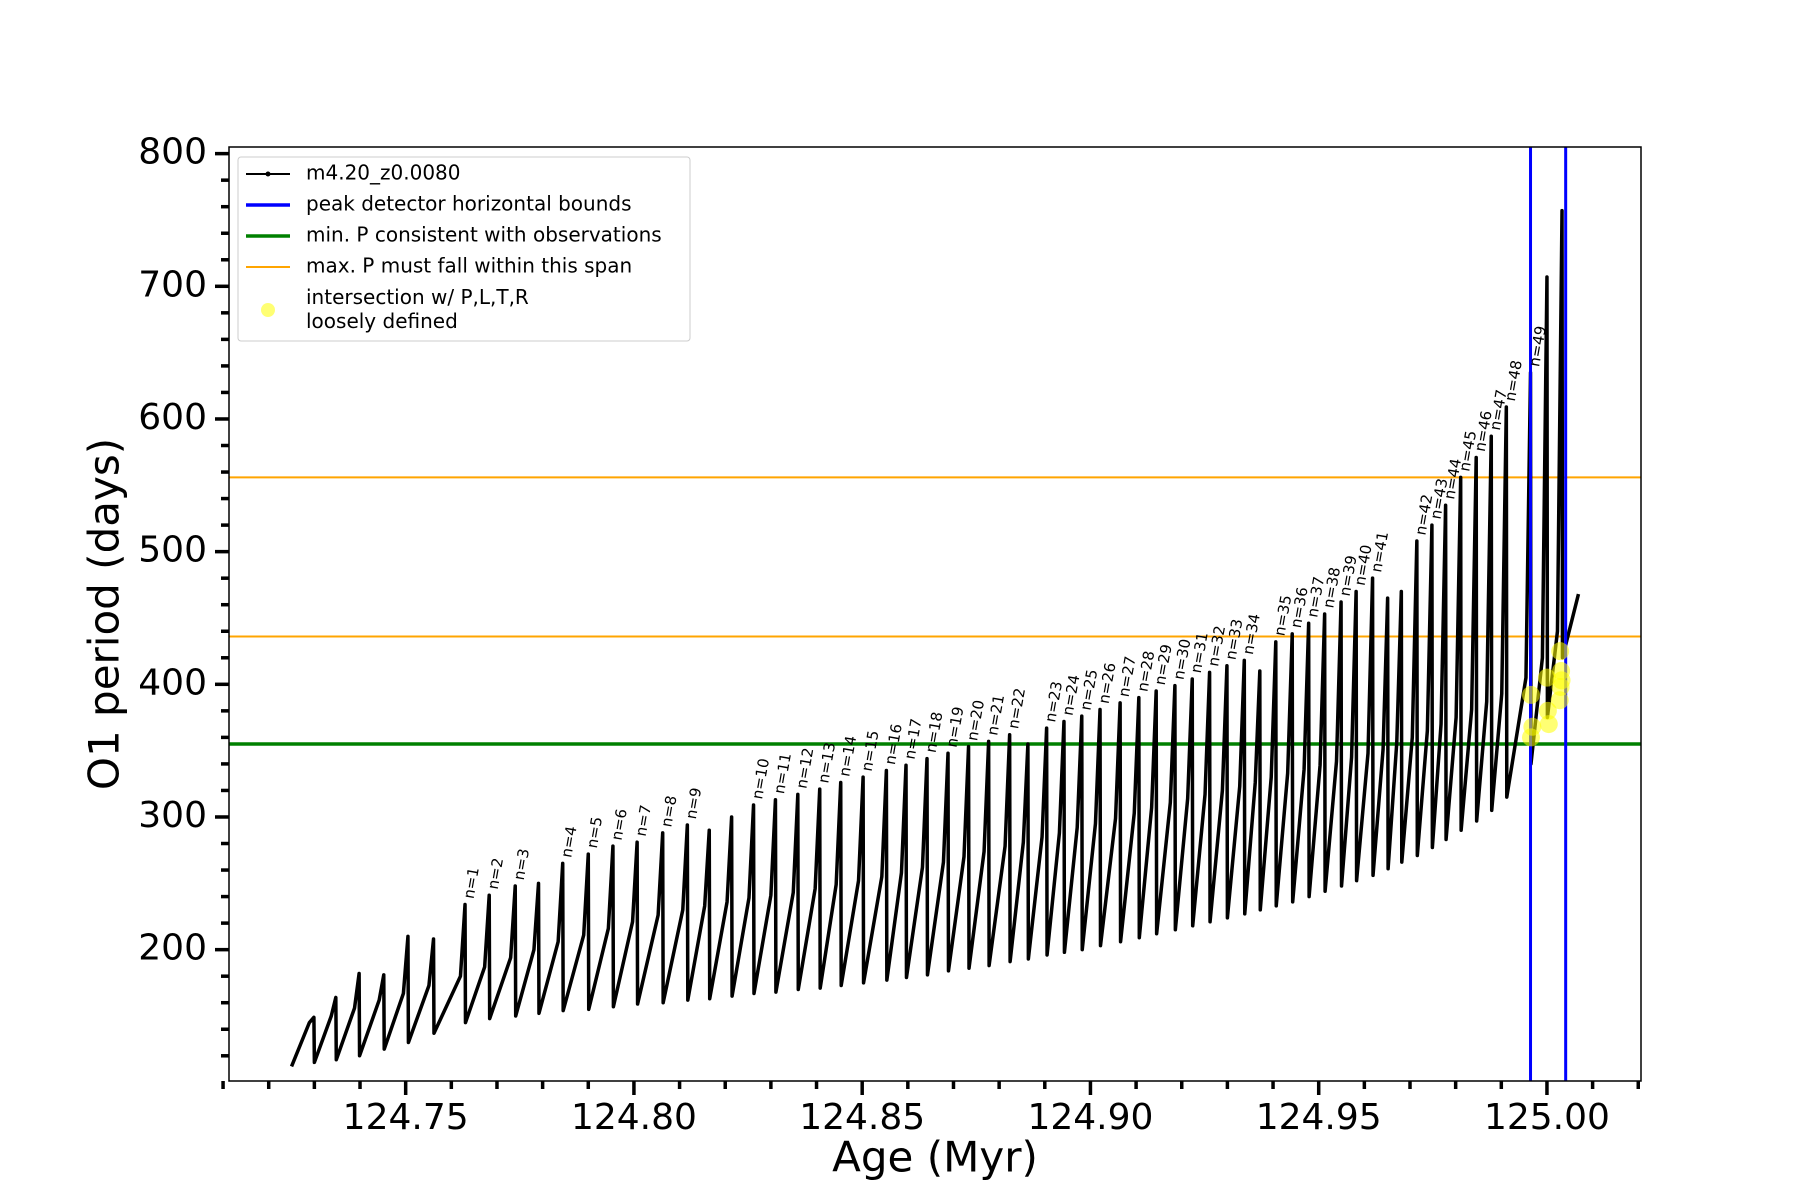  What do you see at coordinates (634, 1117) in the screenshot?
I see `x-tick-label: 124.80` at bounding box center [634, 1117].